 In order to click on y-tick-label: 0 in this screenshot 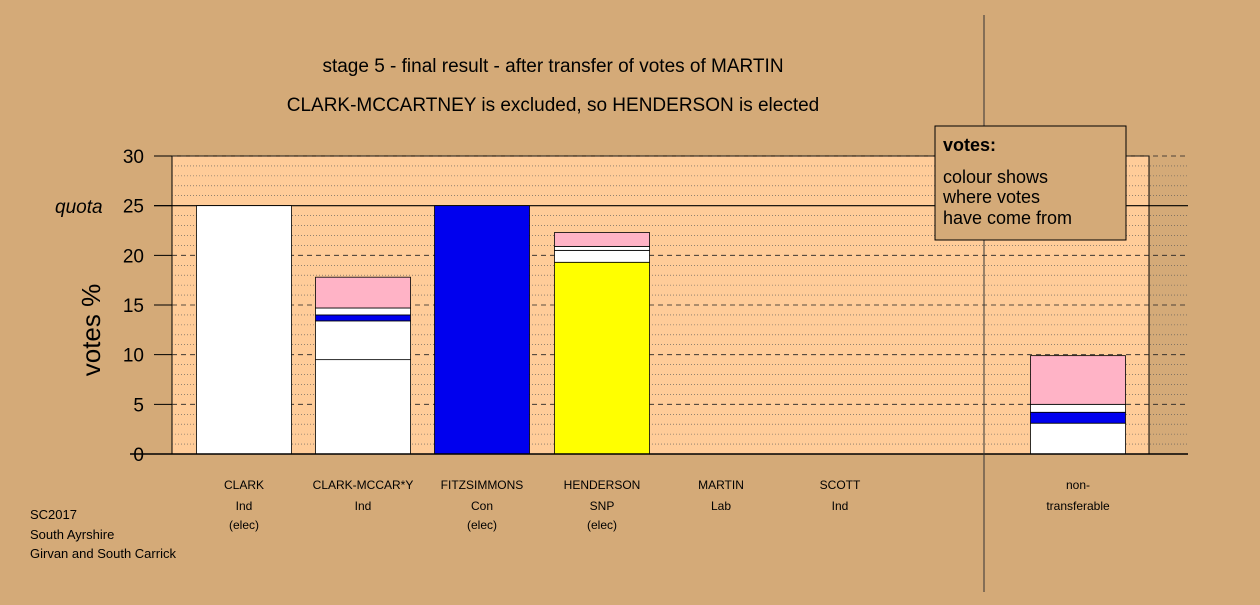, I will do `click(138, 455)`.